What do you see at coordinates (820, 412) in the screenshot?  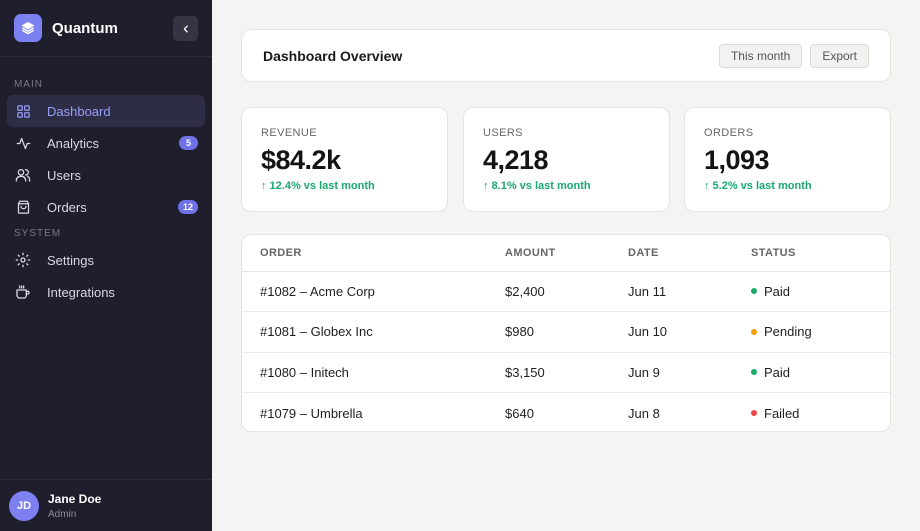 I see `status-cell: Failed` at bounding box center [820, 412].